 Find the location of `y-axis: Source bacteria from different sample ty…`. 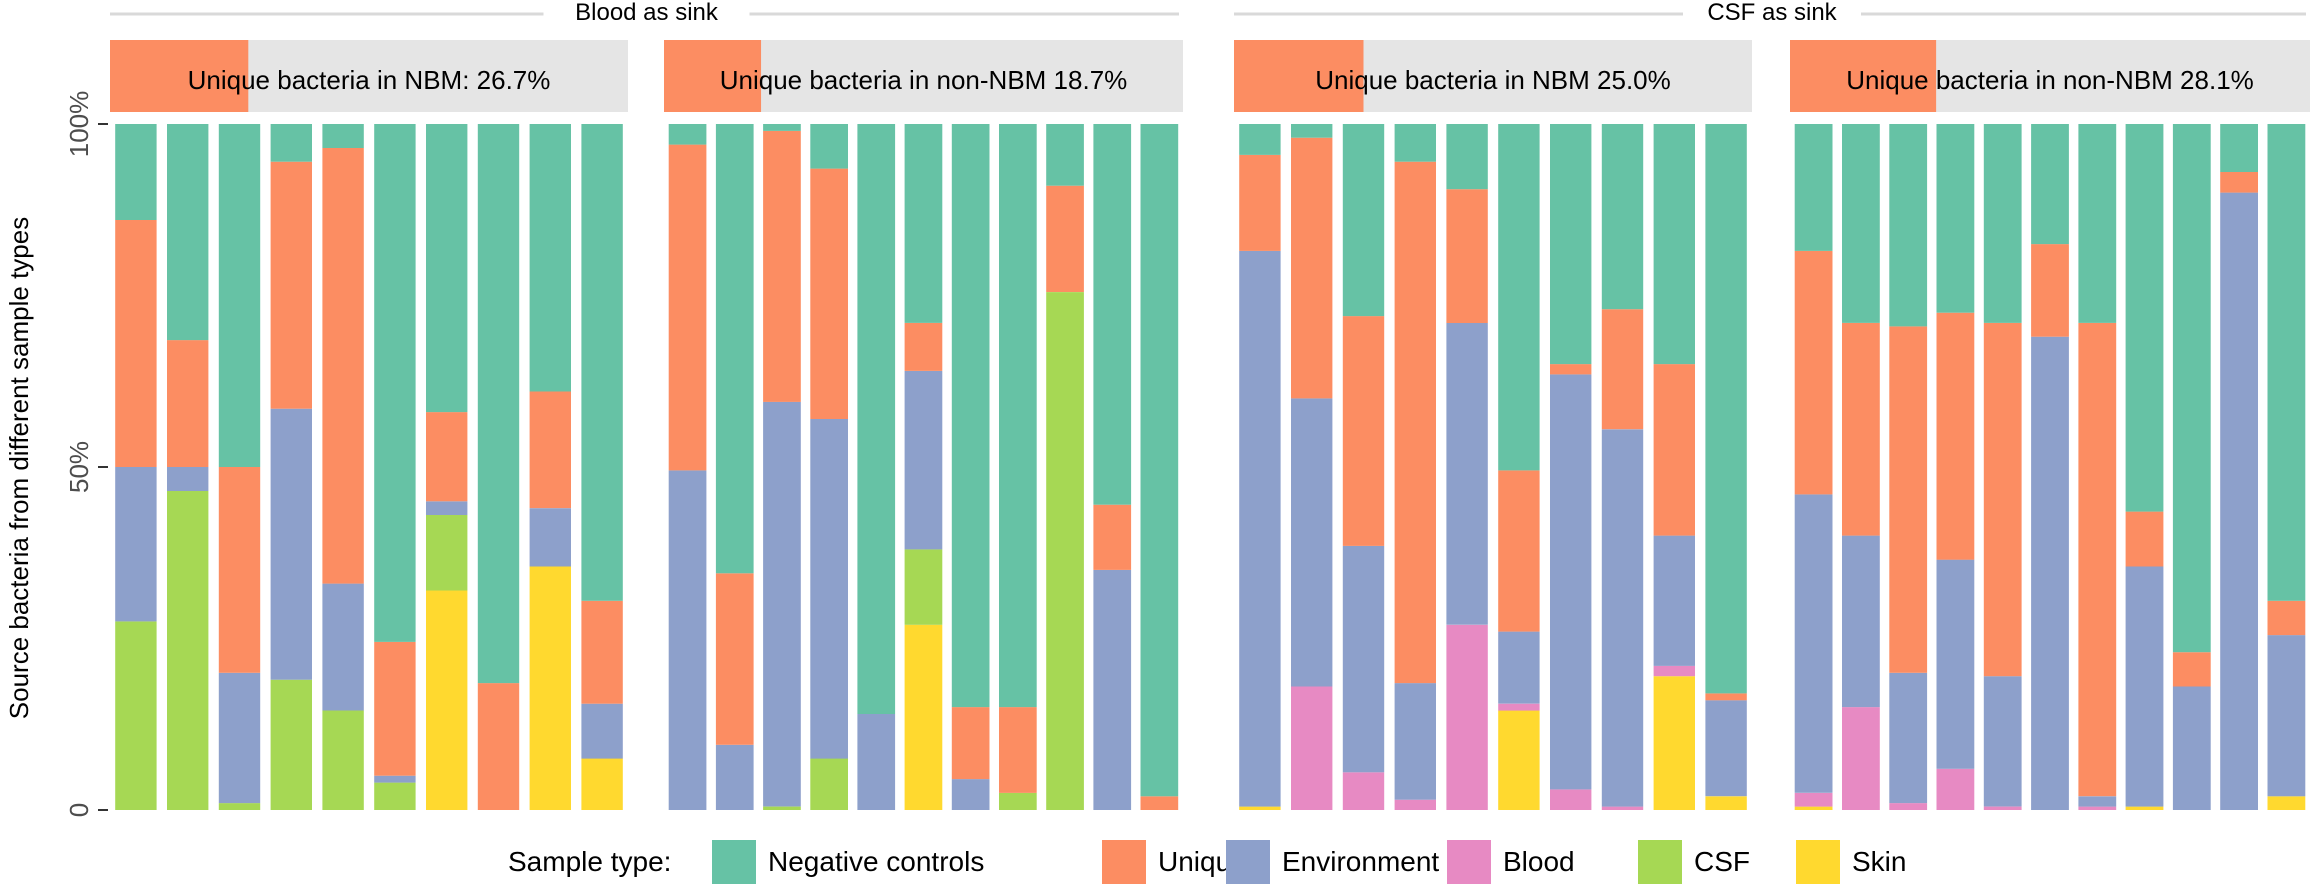

y-axis: Source bacteria from different sample ty… is located at coordinates (56, 454).